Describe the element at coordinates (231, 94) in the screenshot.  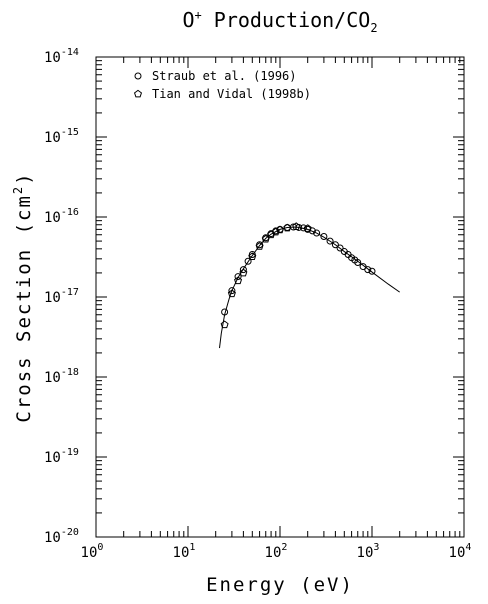
I see `legend-label: Tian and Vidal (1998b)` at that location.